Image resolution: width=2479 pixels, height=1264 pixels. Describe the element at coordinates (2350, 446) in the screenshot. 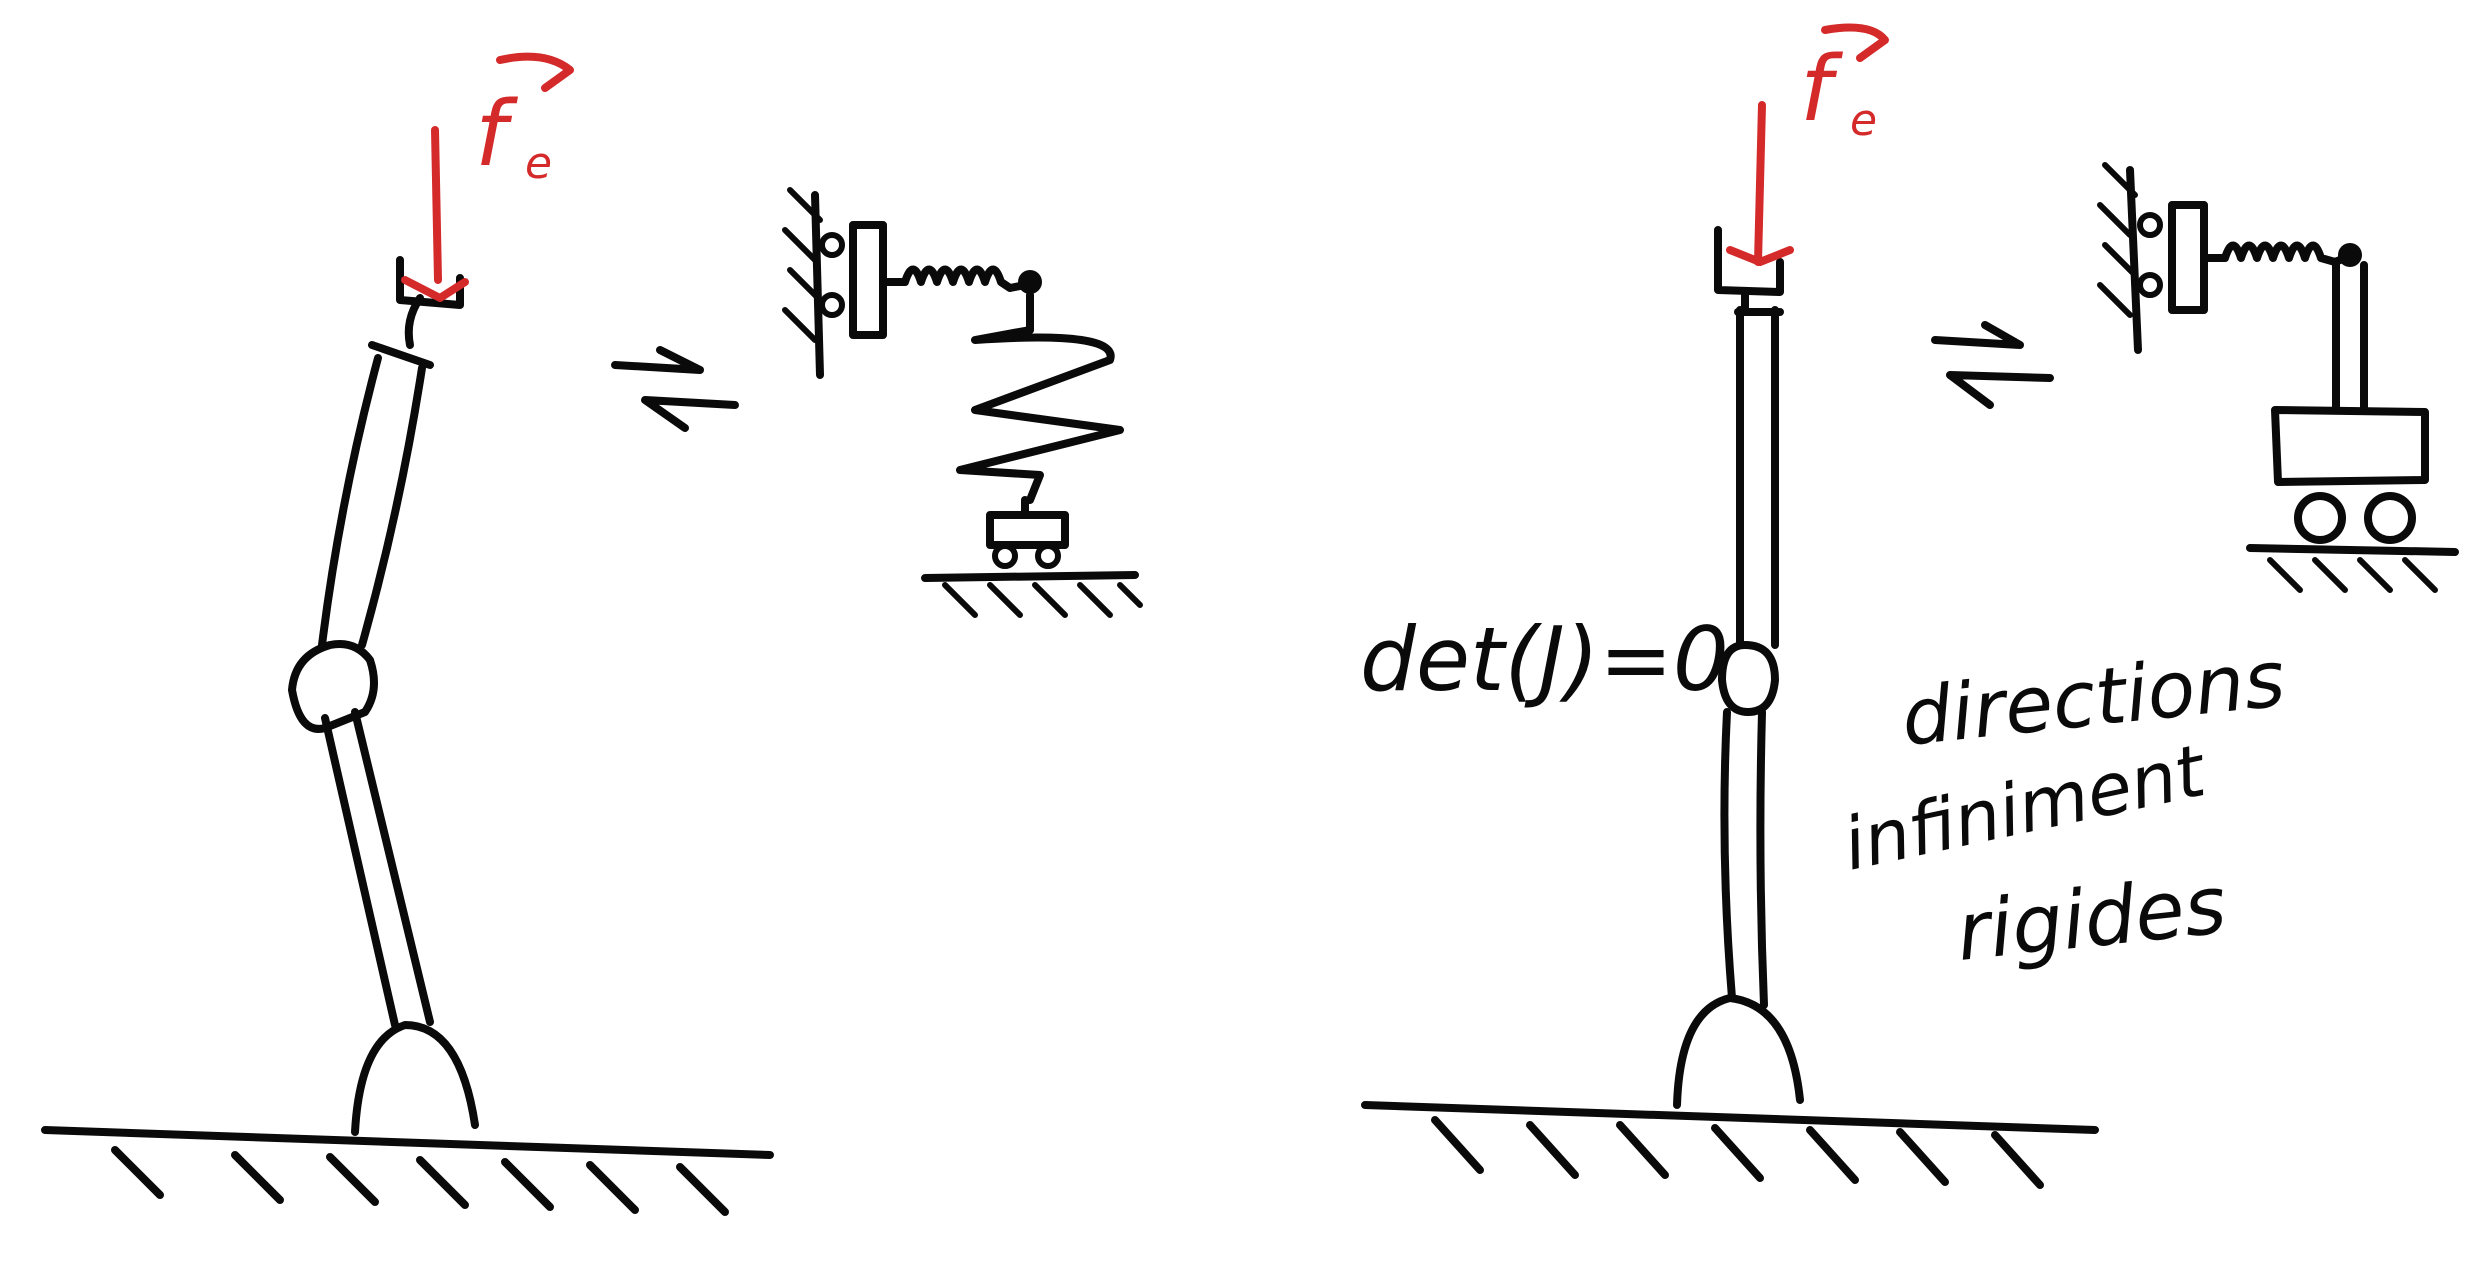

I see `right-block` at that location.